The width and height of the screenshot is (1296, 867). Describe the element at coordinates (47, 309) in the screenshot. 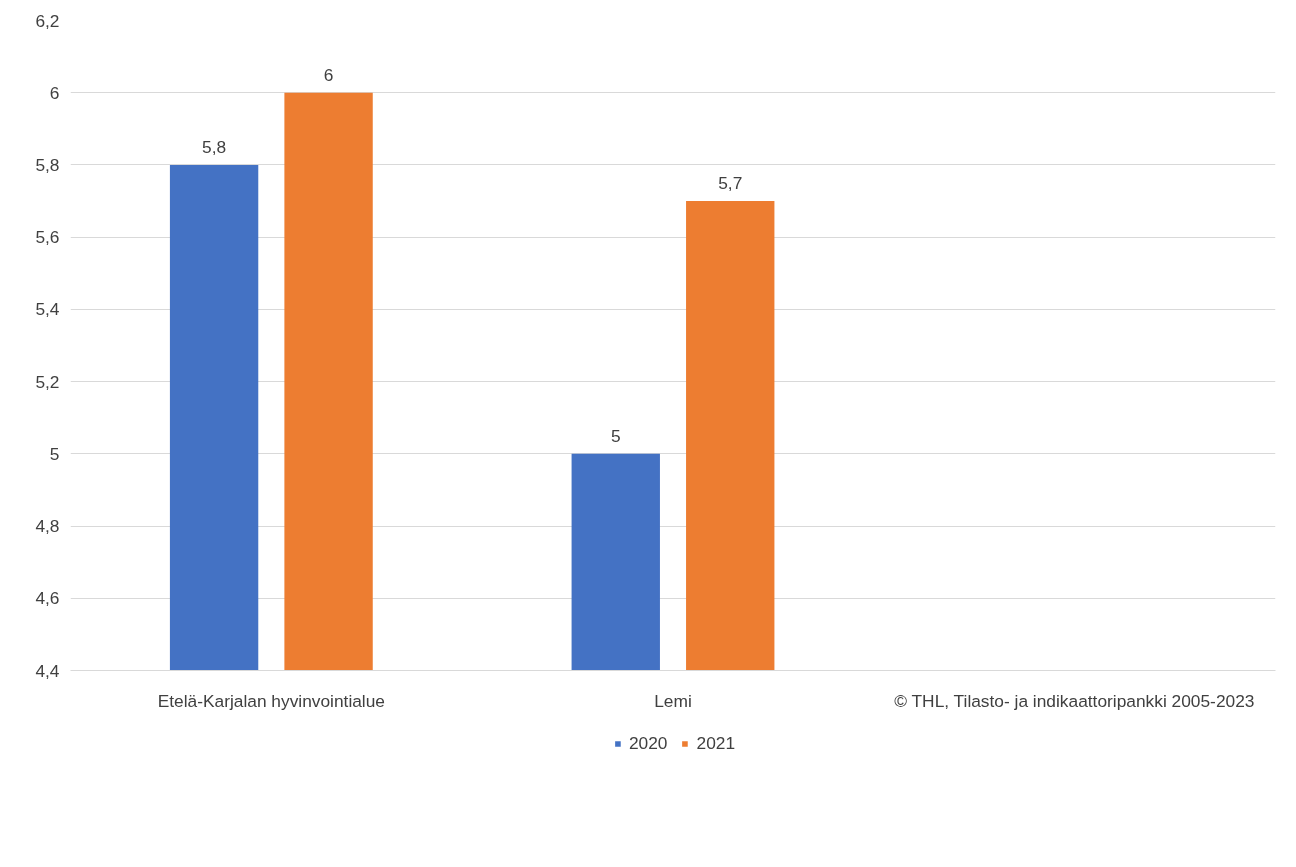

I see `y-tick-label: 5,4` at that location.